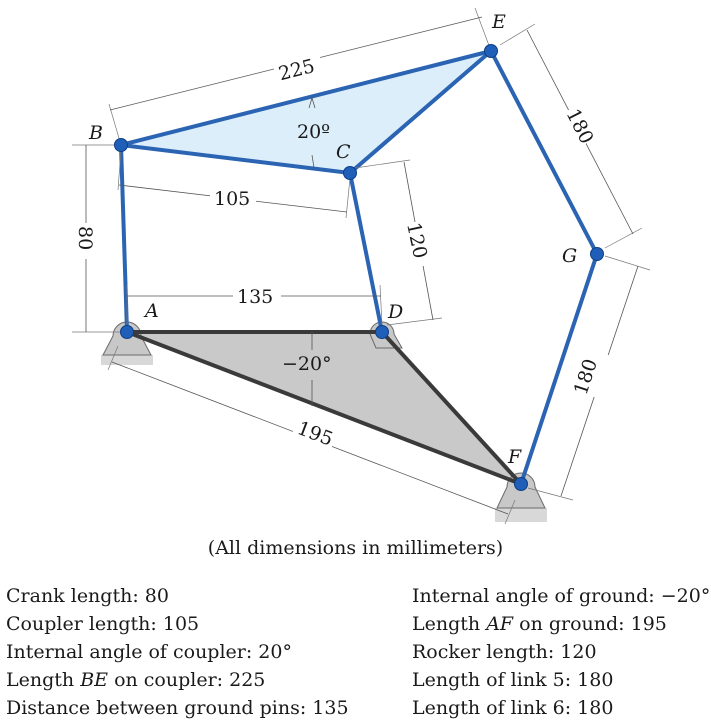  I want to click on dim-label-ground-angle: −20°, so click(307, 364).